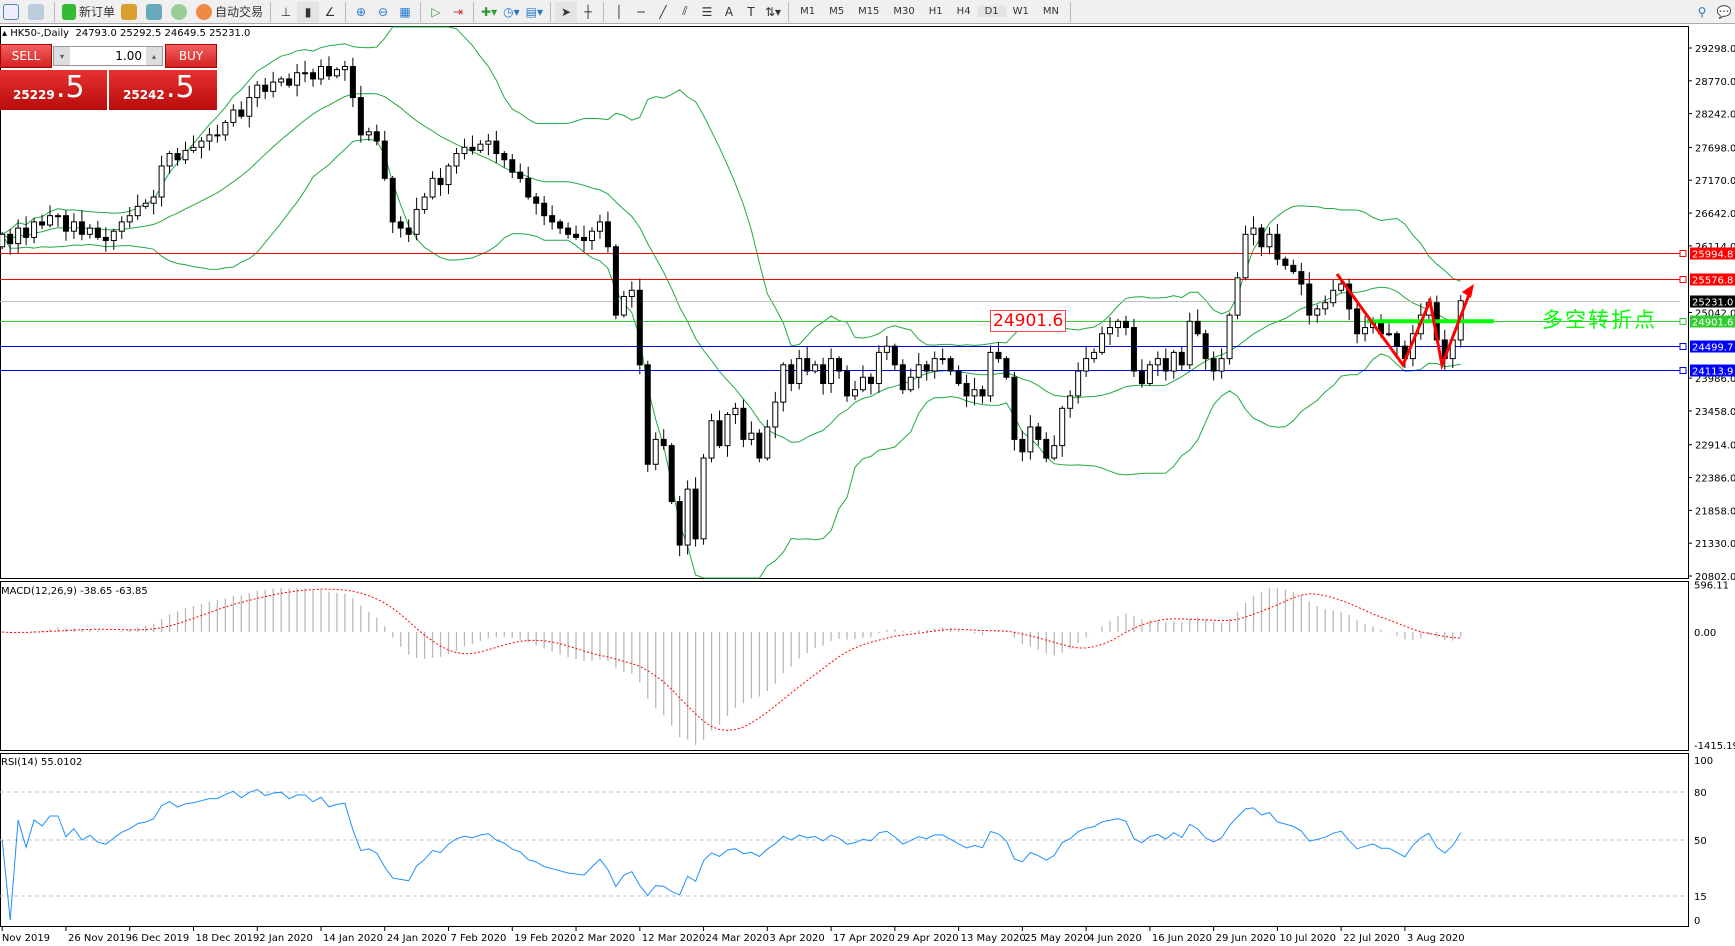  Describe the element at coordinates (489, 11) in the screenshot. I see `indicators-icon: ✚▾` at that location.